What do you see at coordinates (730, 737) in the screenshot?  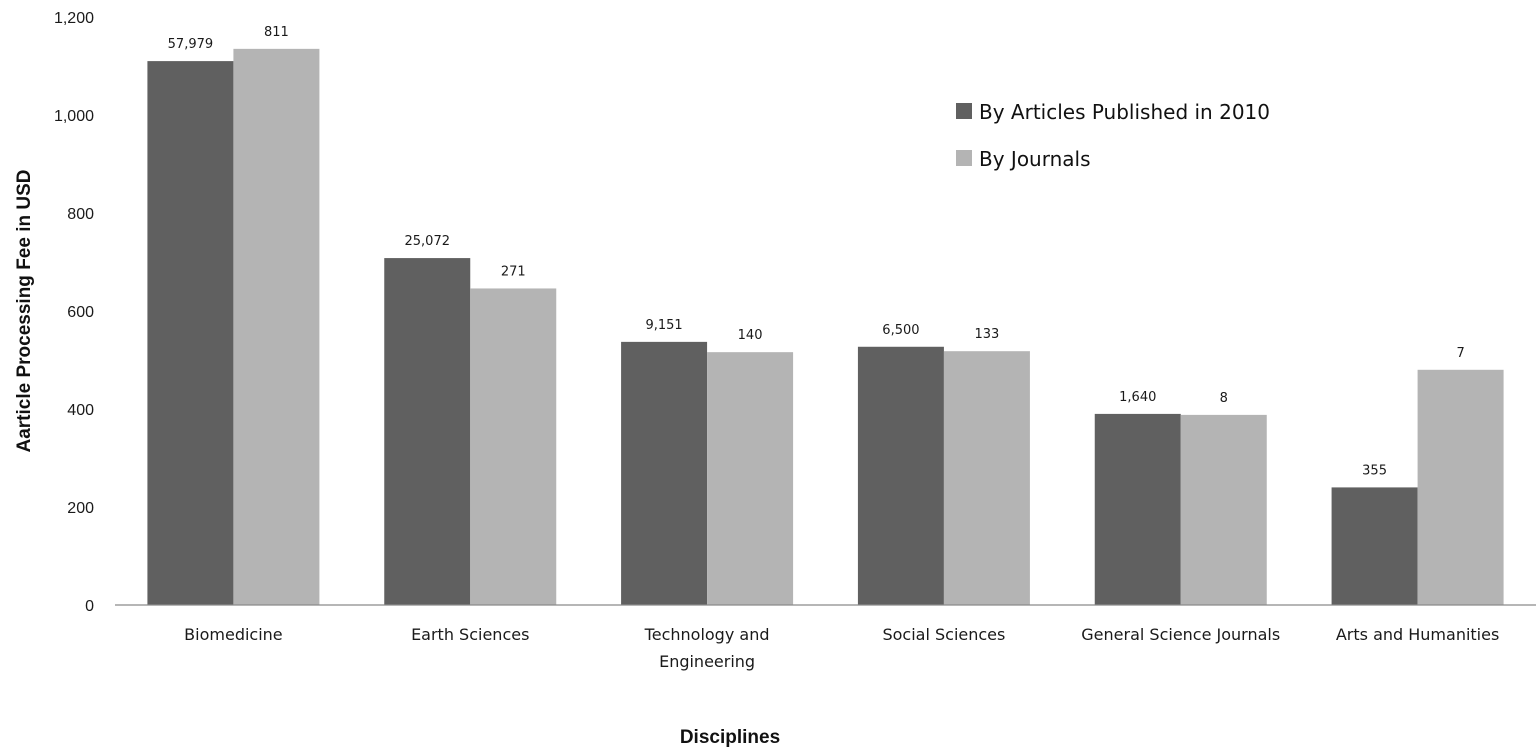 I see `x-axis-title: Disciplines` at bounding box center [730, 737].